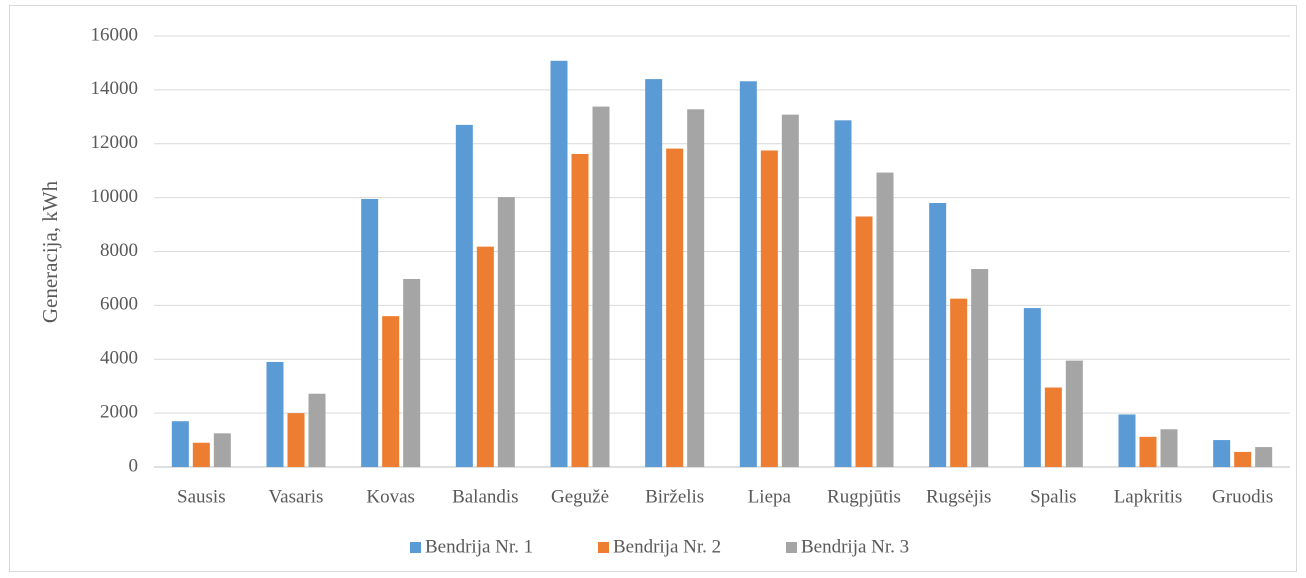  I want to click on bar-rugpjūtis-series-2, so click(864, 341).